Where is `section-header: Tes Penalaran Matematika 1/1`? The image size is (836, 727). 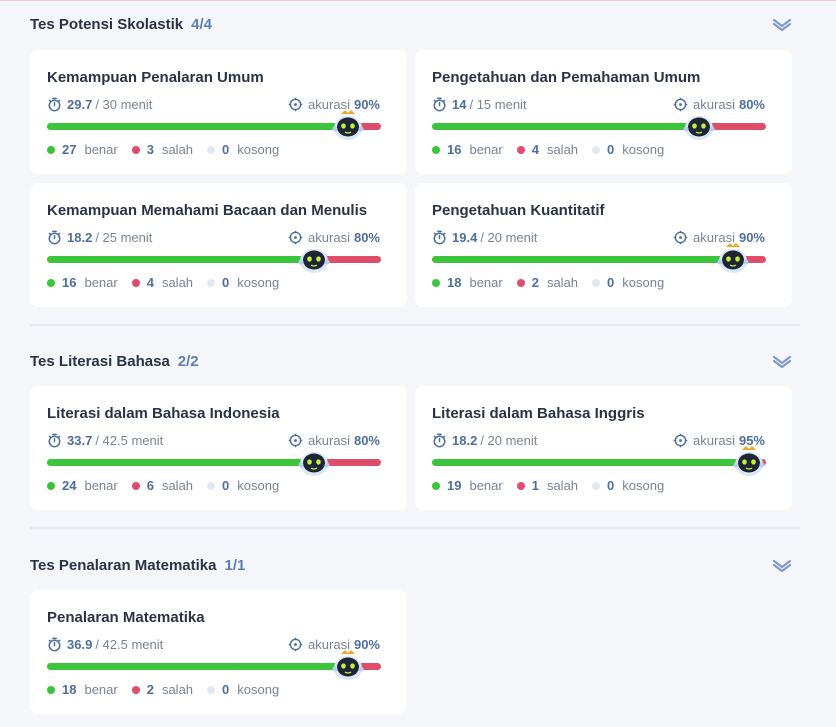
section-header: Tes Penalaran Matematika 1/1 is located at coordinates (415, 566).